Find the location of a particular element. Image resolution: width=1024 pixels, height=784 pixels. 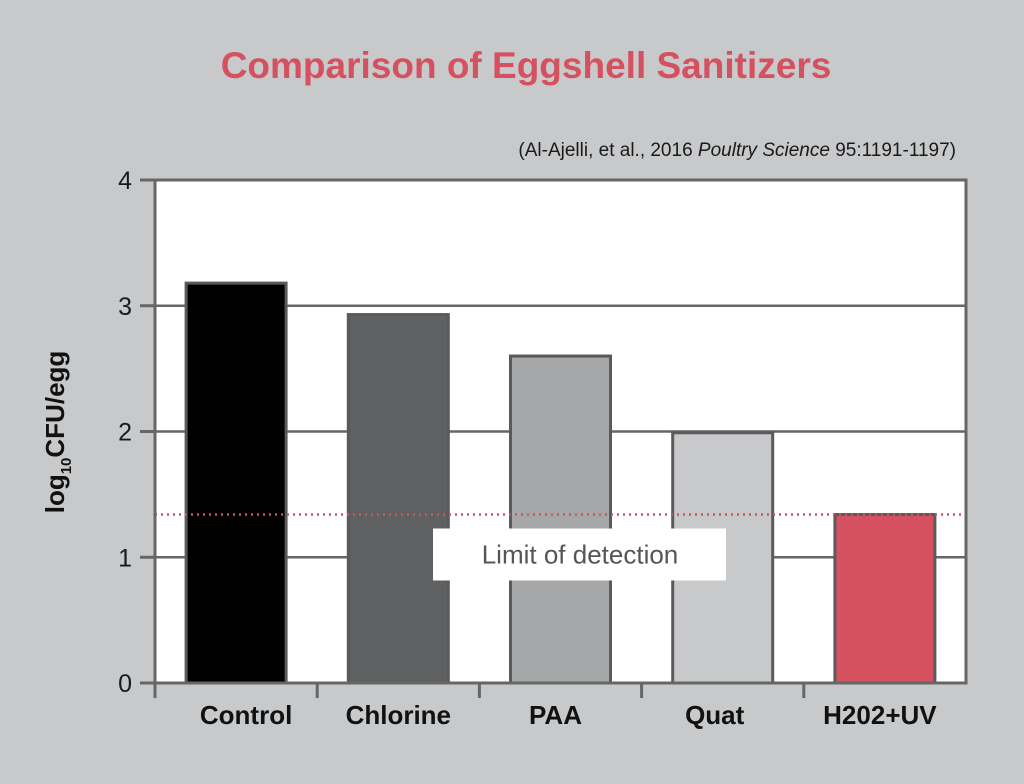

subtitle-suffix: 95:1191-1197) is located at coordinates (893, 150).